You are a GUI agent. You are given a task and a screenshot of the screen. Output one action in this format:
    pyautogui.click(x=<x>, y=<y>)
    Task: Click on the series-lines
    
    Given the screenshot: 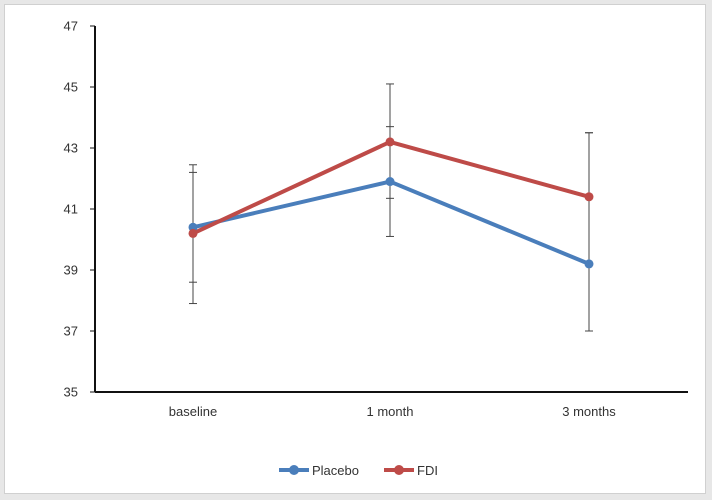 What is the action you would take?
    pyautogui.click(x=391, y=202)
    